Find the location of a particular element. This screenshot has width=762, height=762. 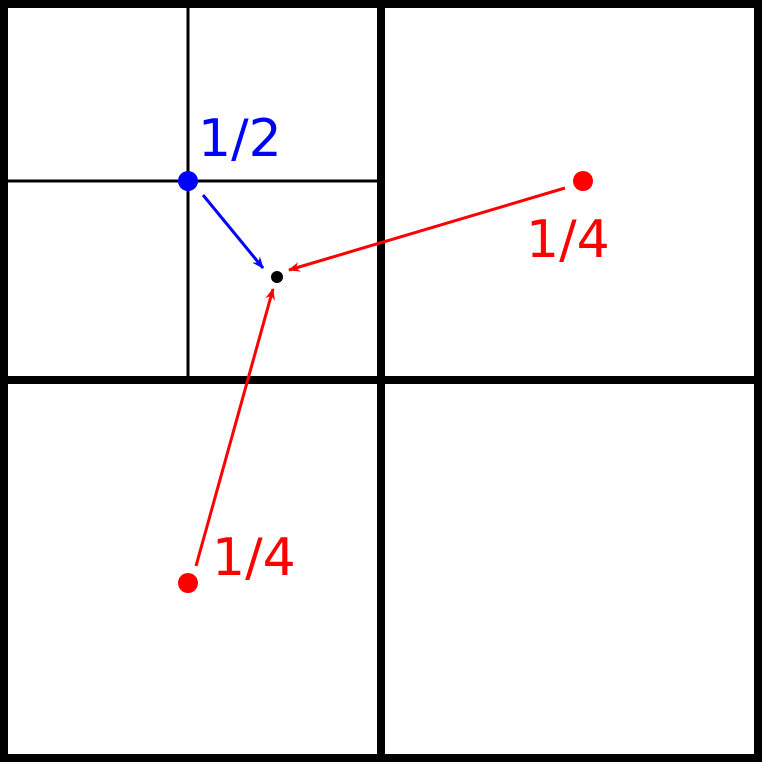

fine-weight-label: 1/2 is located at coordinates (240, 139).